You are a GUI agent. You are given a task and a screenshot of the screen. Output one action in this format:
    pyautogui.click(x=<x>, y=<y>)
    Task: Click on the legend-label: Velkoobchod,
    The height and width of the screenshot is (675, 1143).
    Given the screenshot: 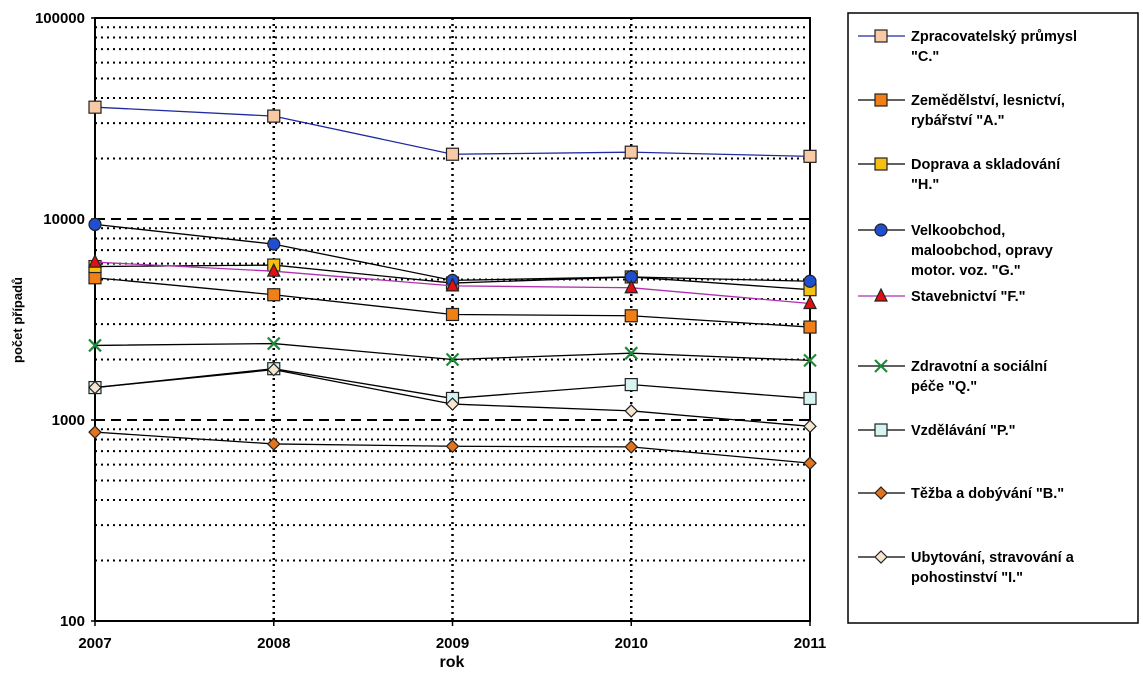 What is the action you would take?
    pyautogui.click(x=958, y=231)
    